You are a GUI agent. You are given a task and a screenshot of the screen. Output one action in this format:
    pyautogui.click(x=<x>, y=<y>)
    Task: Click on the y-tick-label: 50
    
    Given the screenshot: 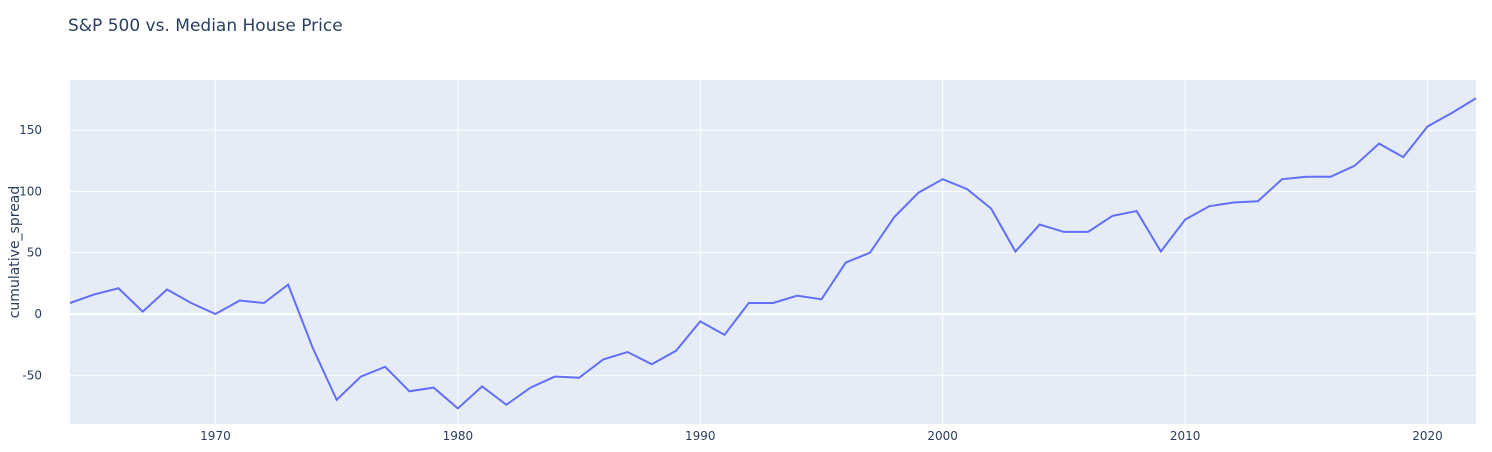 What is the action you would take?
    pyautogui.click(x=34, y=253)
    